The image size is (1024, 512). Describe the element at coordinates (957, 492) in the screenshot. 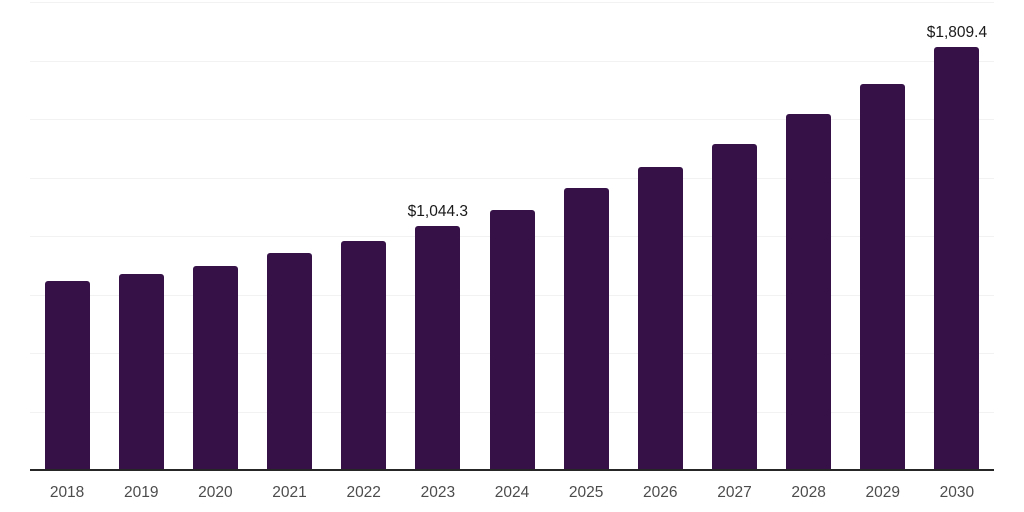

I see `x-axis-tick-label-2030: 2030` at that location.